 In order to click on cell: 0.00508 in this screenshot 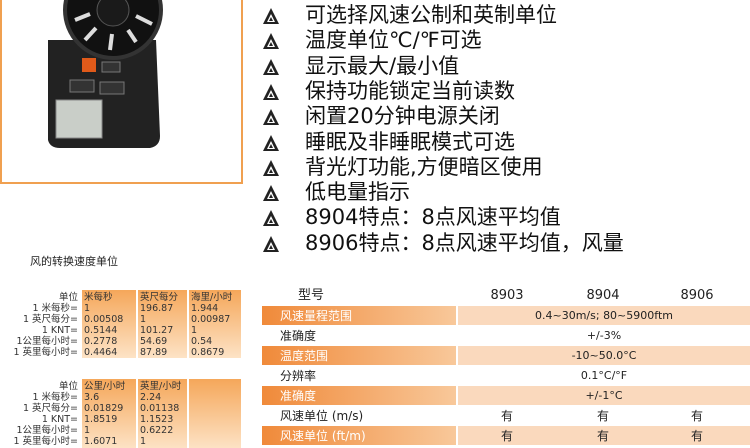, I will do `click(104, 319)`.